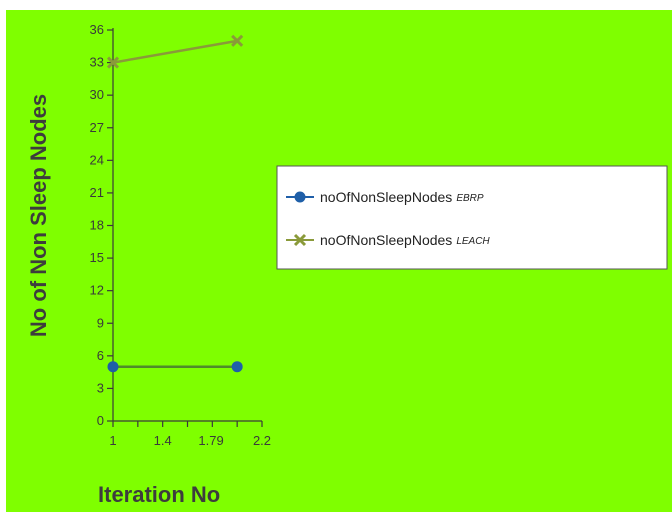  Describe the element at coordinates (100, 387) in the screenshot. I see `y-tick-label: 3` at that location.